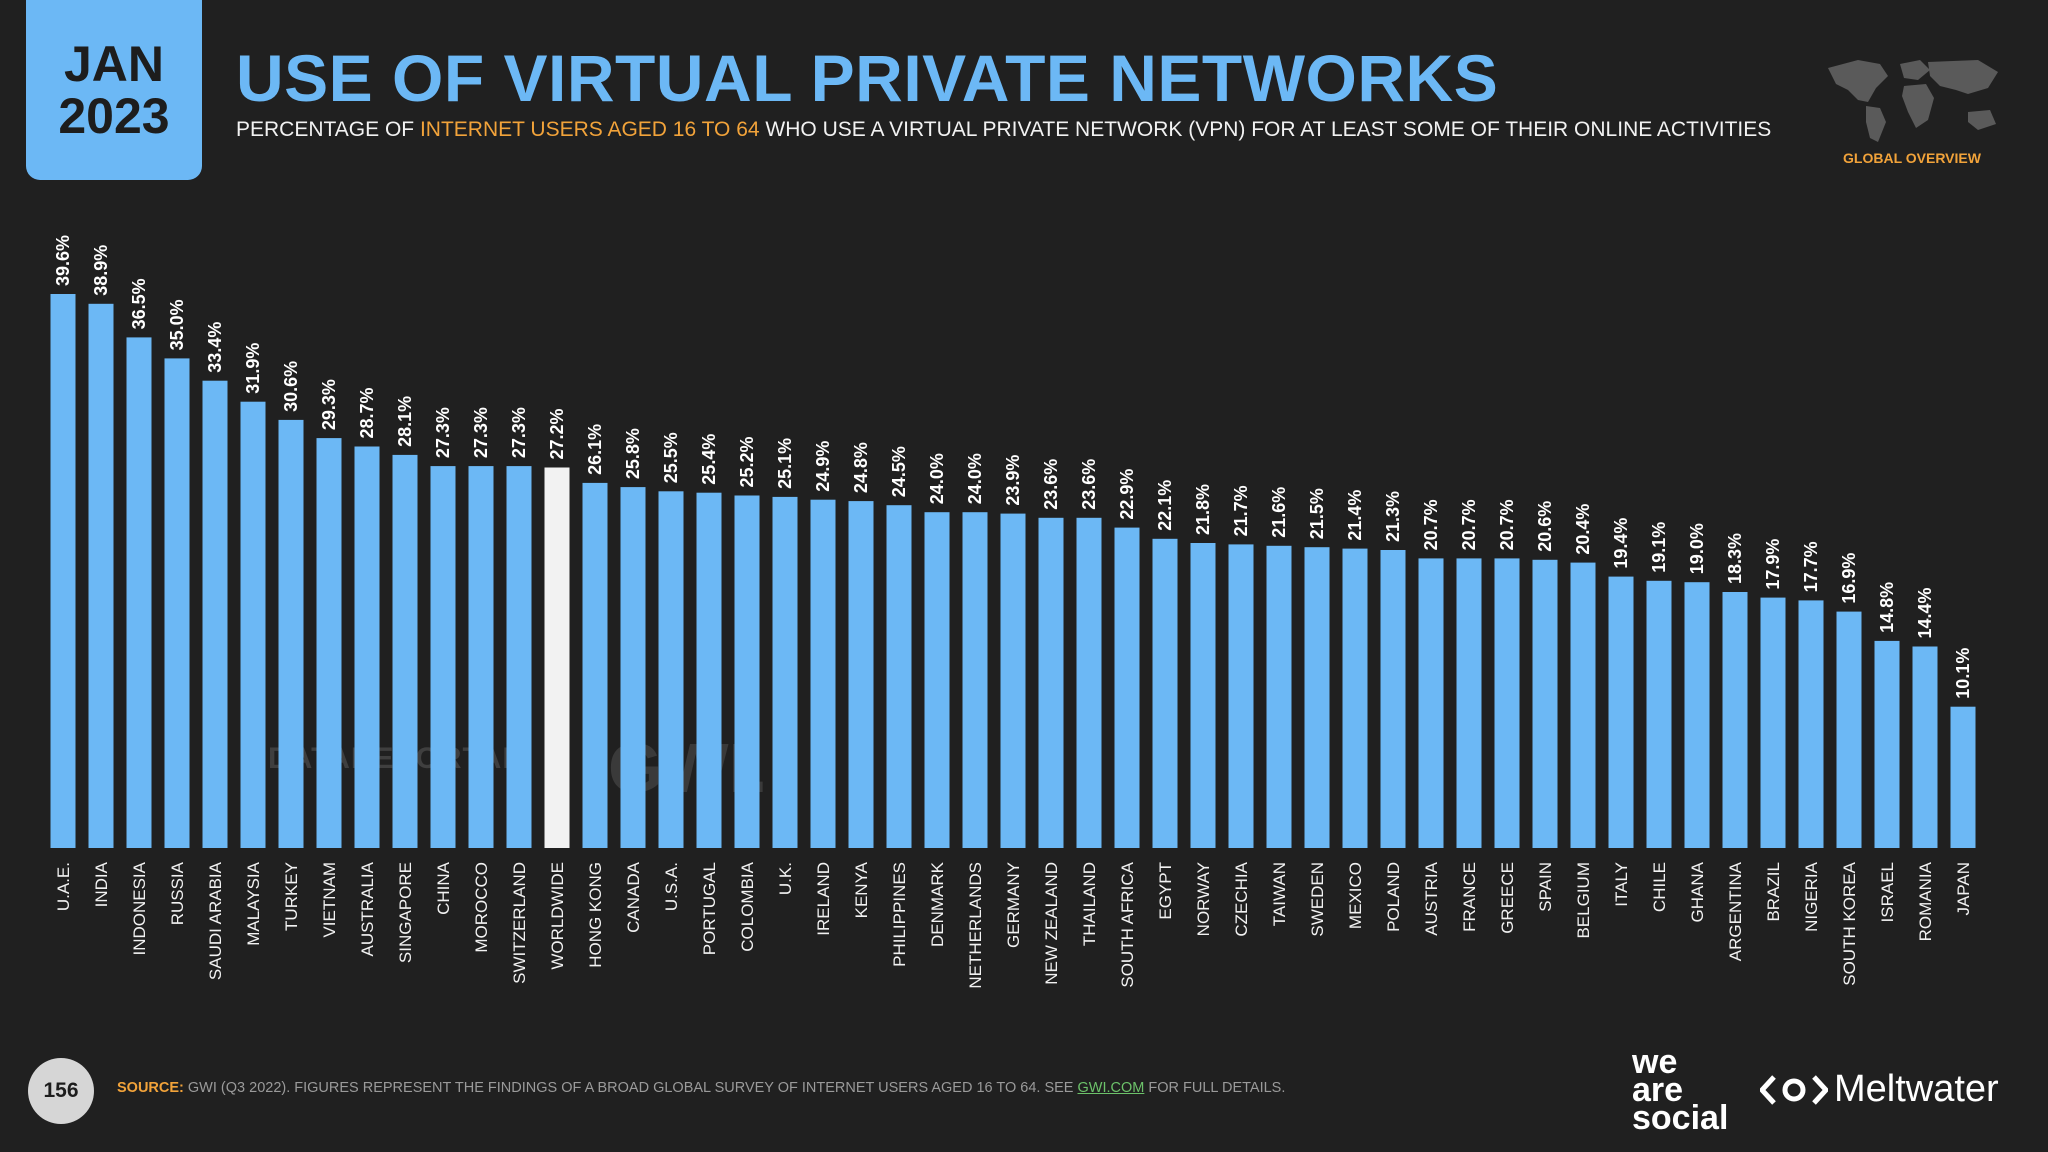  I want to click on value-label: 21.5%, so click(1317, 513).